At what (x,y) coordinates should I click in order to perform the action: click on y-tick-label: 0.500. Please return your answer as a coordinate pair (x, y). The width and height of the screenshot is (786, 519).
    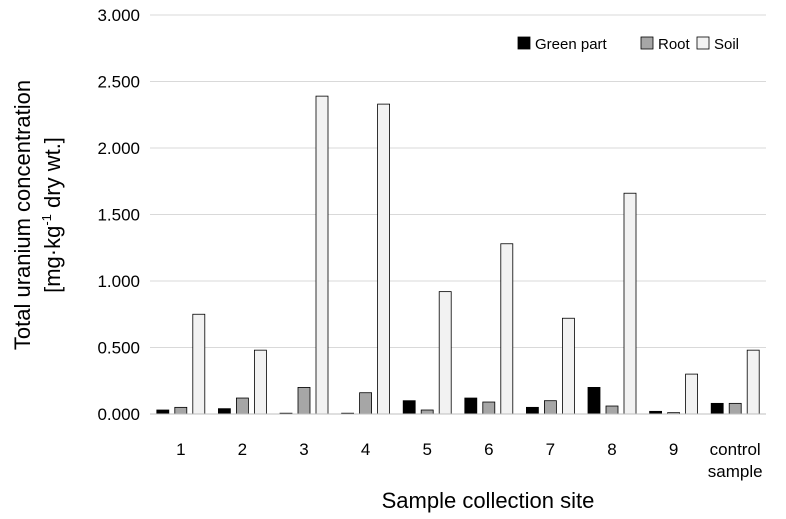
    Looking at the image, I should click on (118, 348).